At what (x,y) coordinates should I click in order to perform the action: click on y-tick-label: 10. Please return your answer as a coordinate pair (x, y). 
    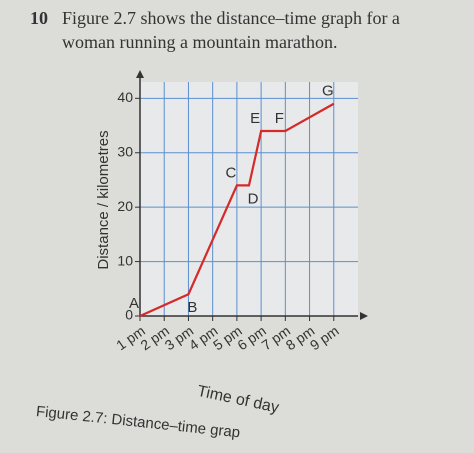
    Looking at the image, I should click on (125, 260).